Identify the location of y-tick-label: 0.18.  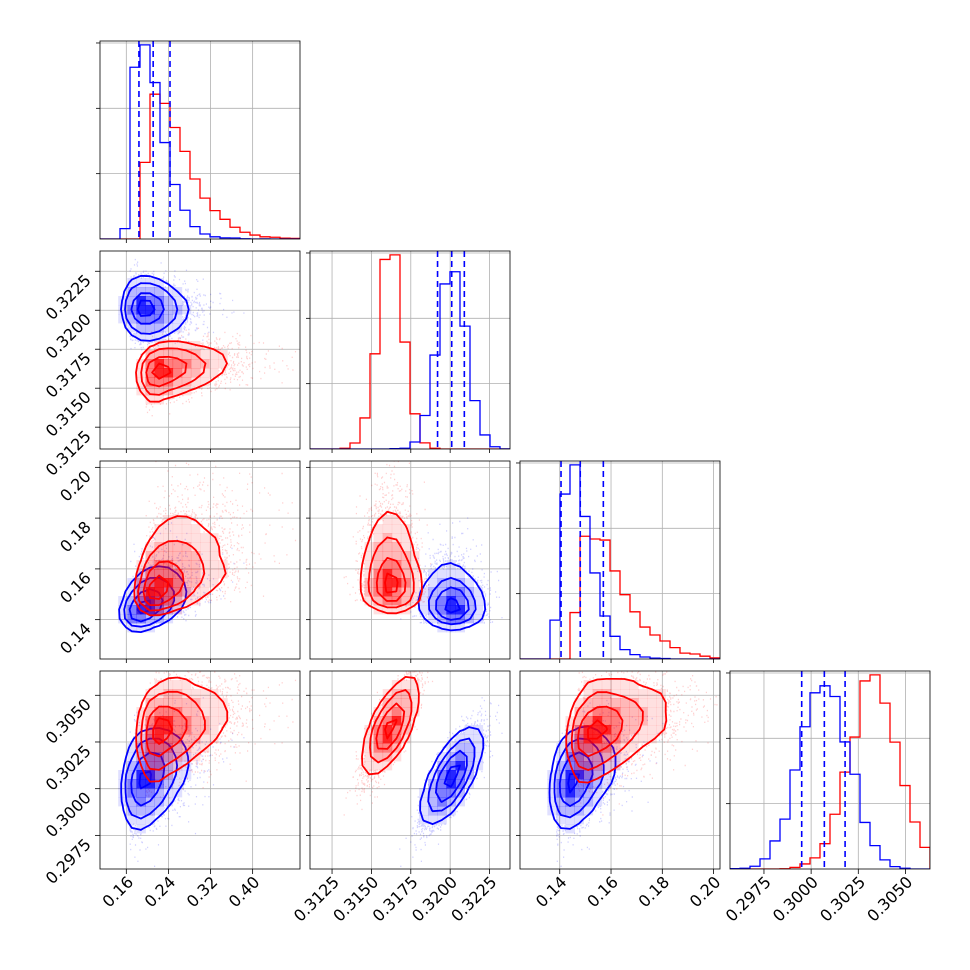
(75, 537).